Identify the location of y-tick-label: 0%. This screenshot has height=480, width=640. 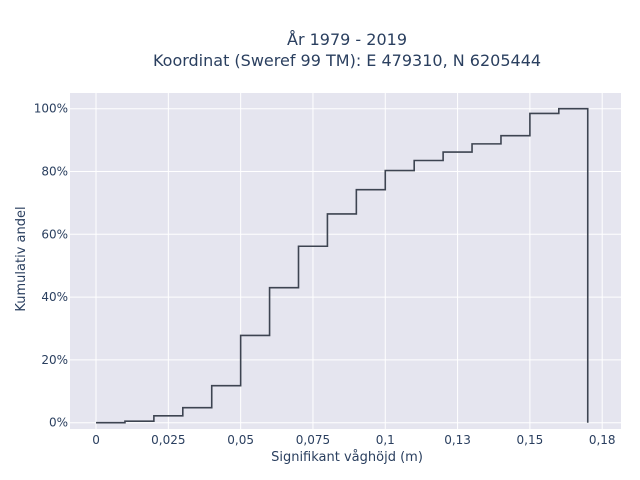
(58, 423).